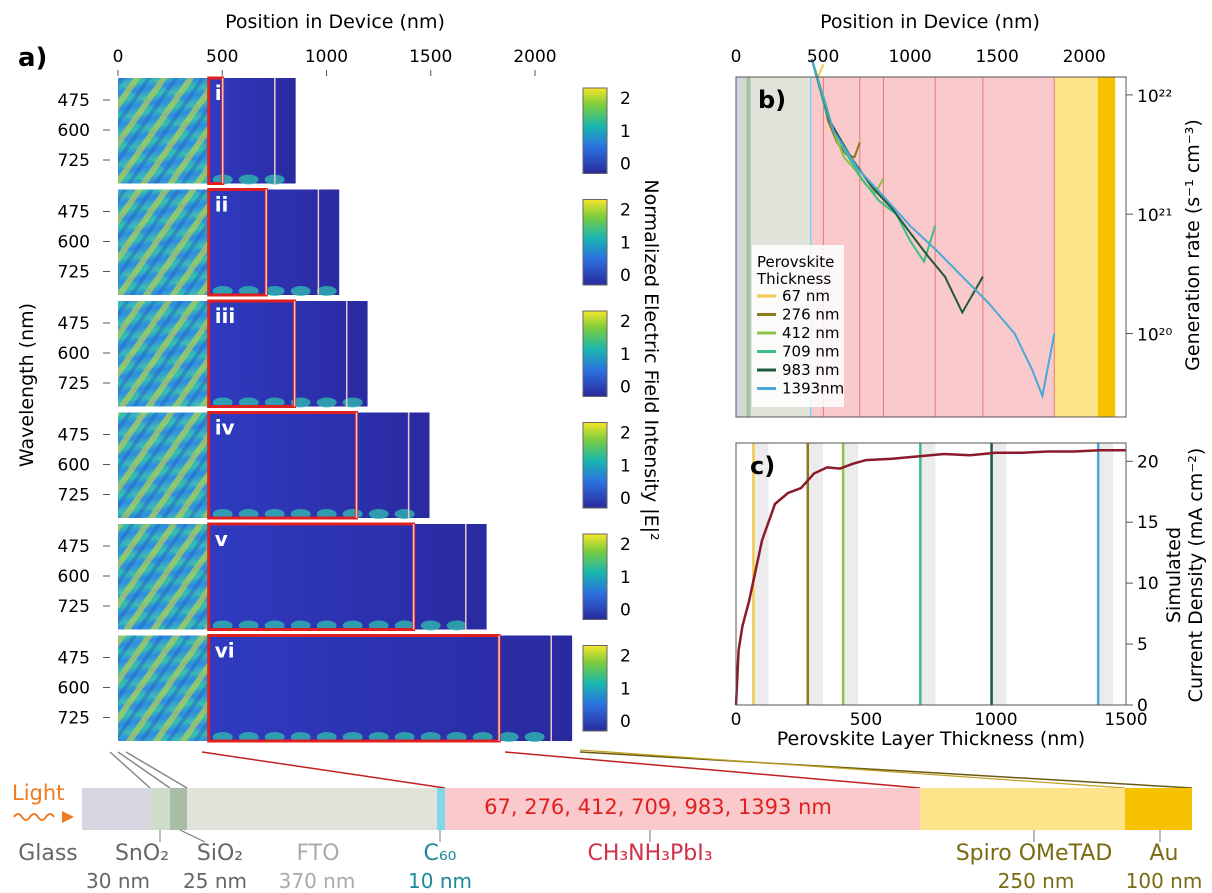  Describe the element at coordinates (534, 57) in the screenshot. I see `top-tick-label-a: 2000` at that location.